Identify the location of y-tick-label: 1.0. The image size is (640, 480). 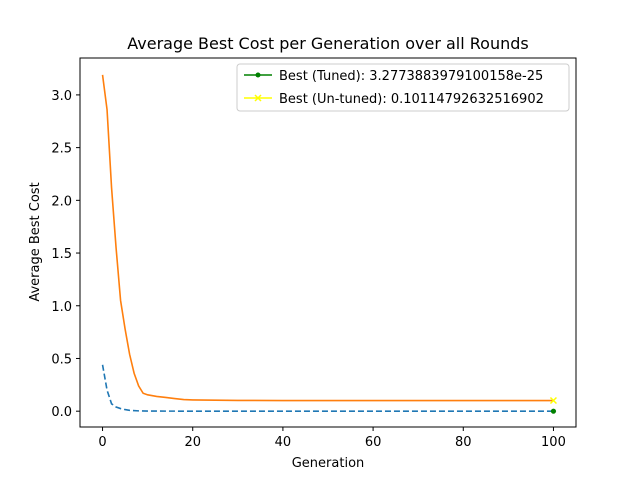
(61, 307).